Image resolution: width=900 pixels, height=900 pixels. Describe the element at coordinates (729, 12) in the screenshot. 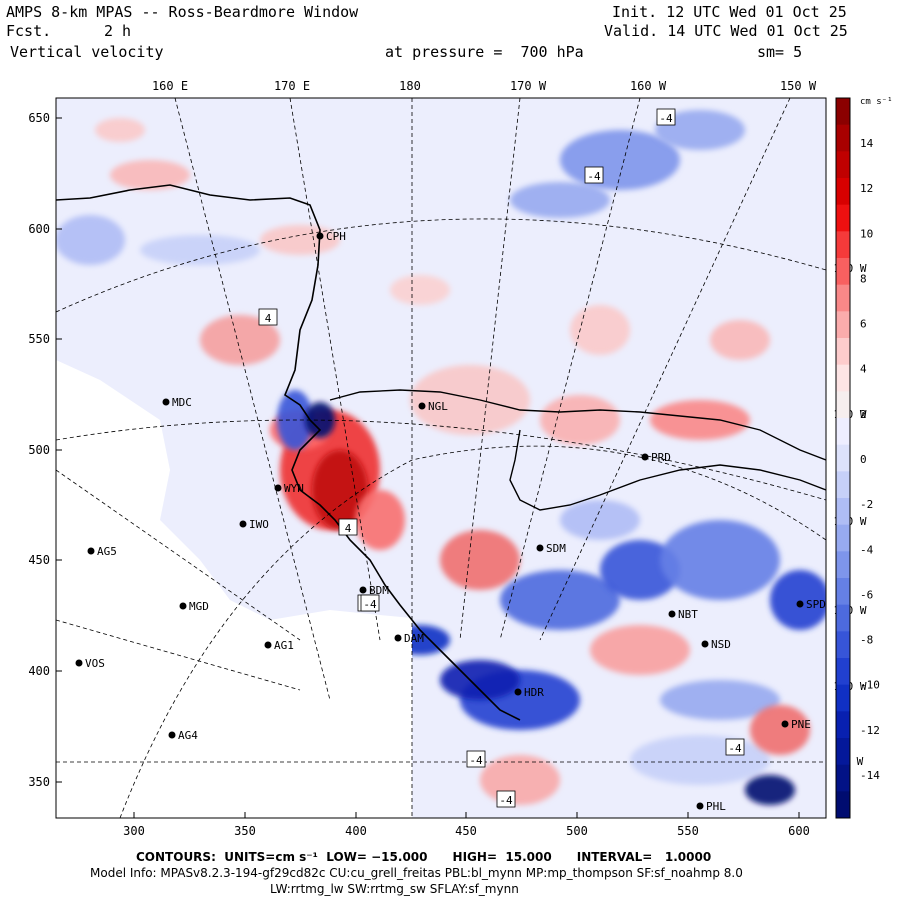

I see `init-time: Init. 12 UTC Wed 01 Oct 25` at that location.